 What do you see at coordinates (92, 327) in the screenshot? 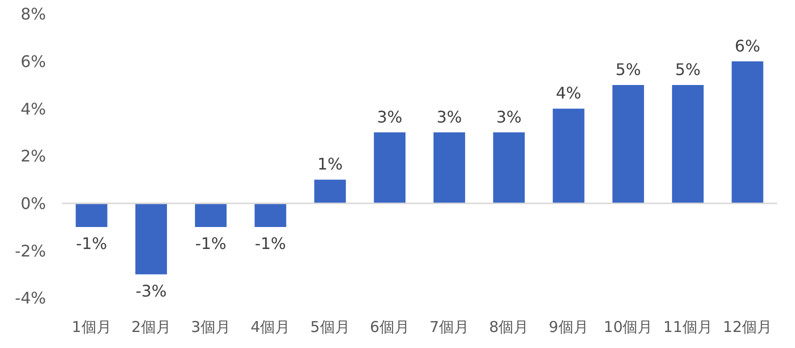
I see `x-tick-label: 1個月` at bounding box center [92, 327].